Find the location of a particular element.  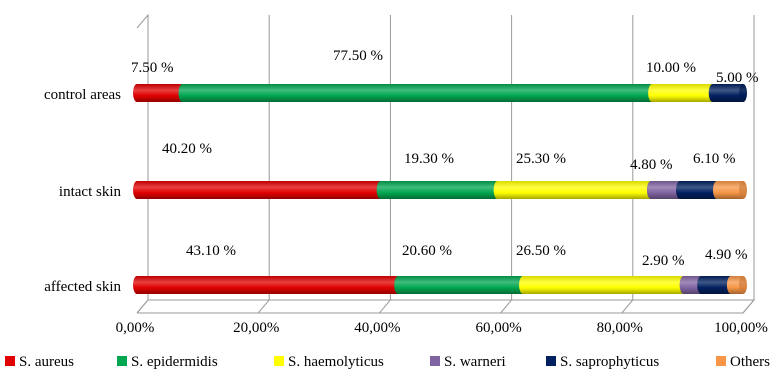

bar-s-epidermidis-control-areas is located at coordinates (417, 93).